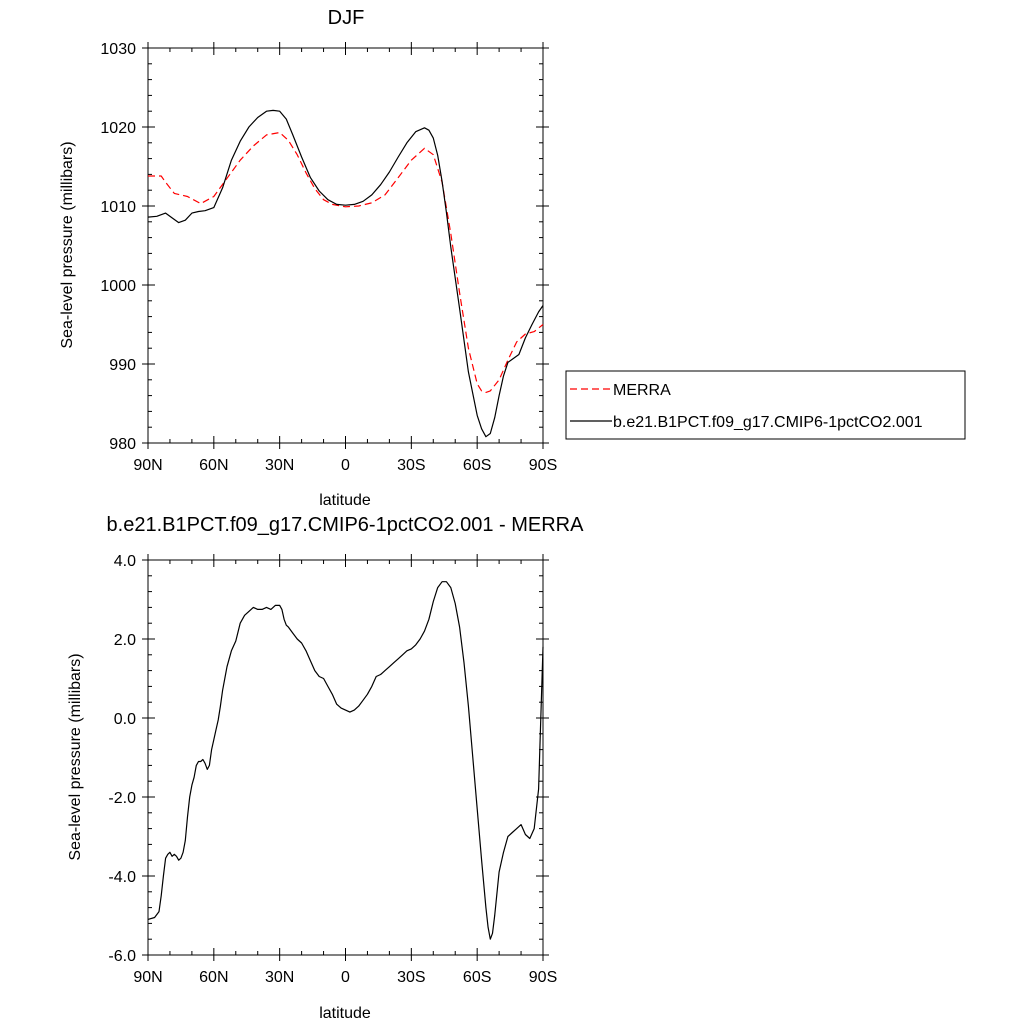  I want to click on y-tick-label: -6.0, so click(122, 956).